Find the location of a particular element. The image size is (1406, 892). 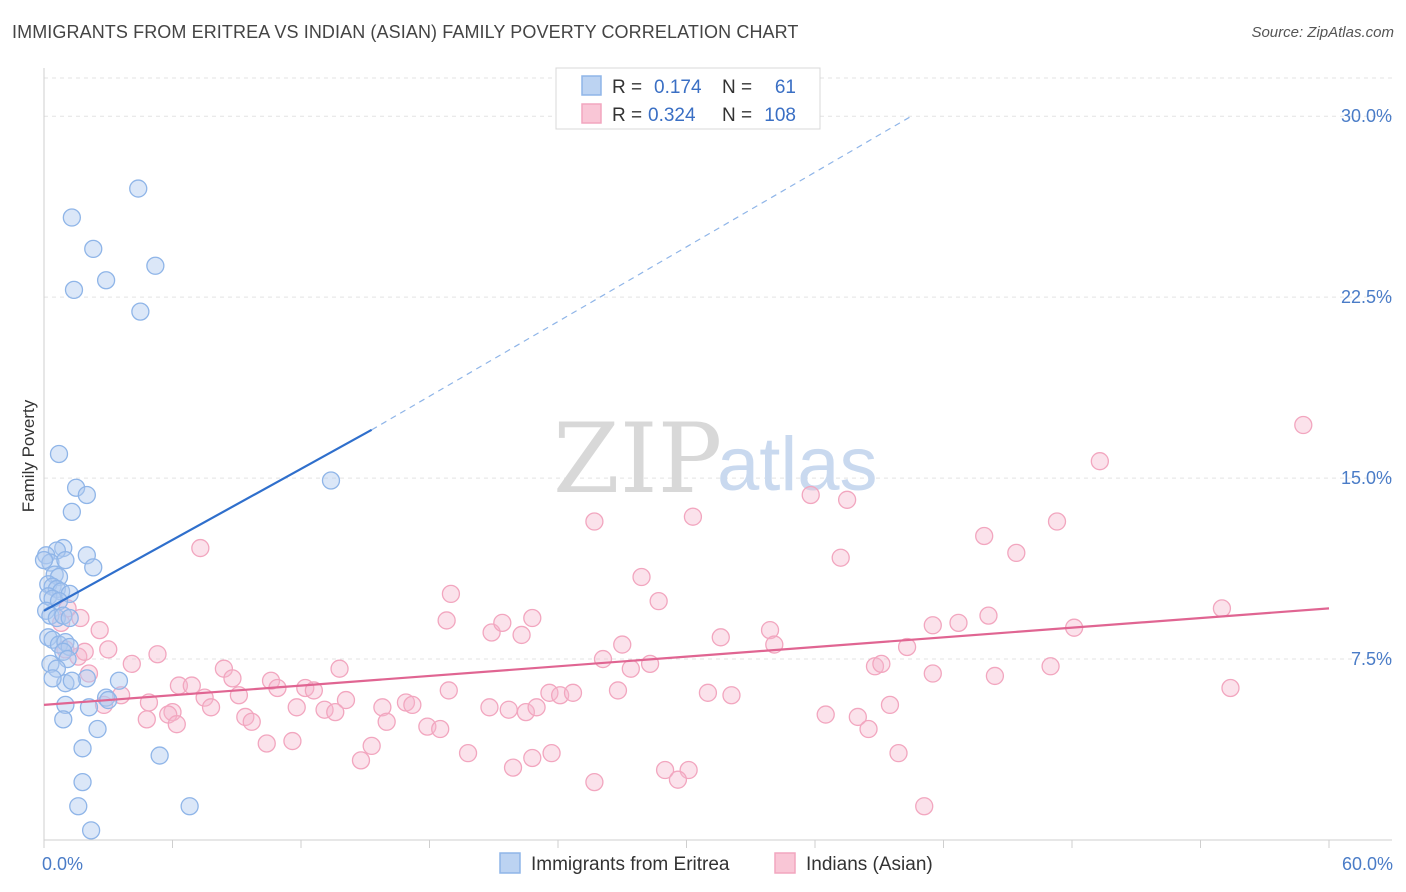

bottom-legend-swatch-eritrea is located at coordinates (510, 863).